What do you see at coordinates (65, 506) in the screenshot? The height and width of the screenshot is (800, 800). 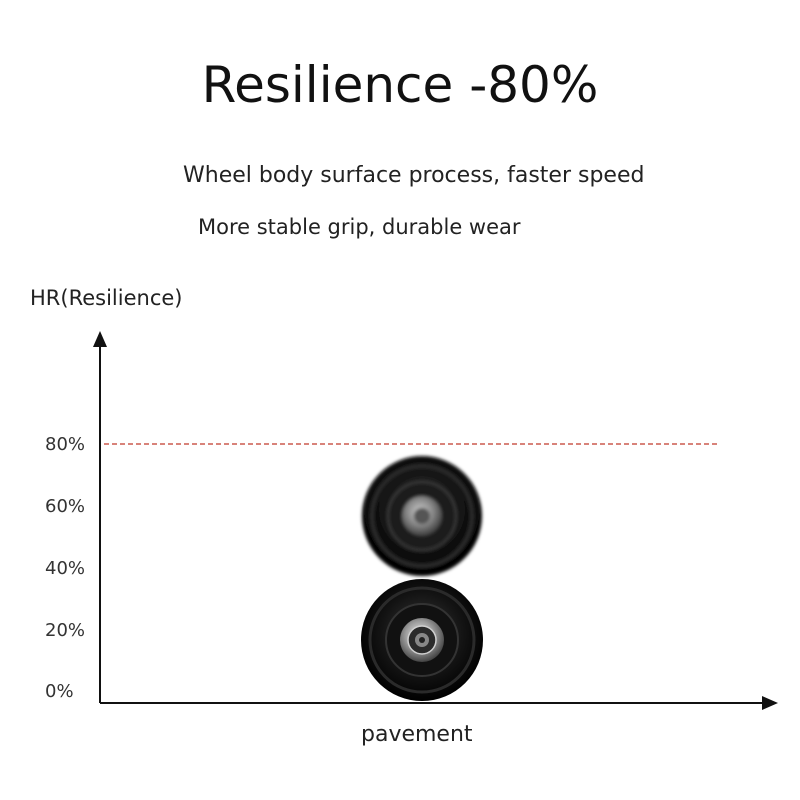 I see `tick-label-60: 60%` at bounding box center [65, 506].